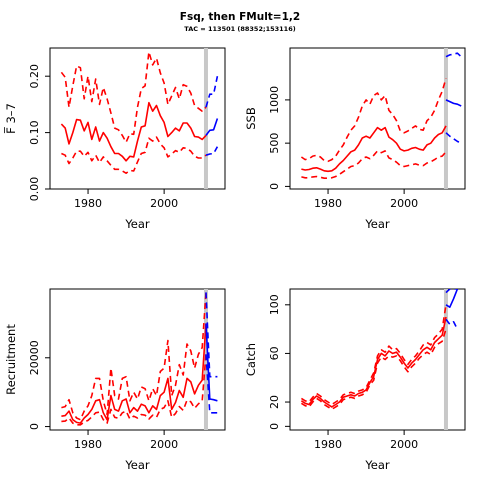 This screenshot has height=480, width=480. I want to click on figure-subtitle: TAC = 113501 (88352;153116), so click(239, 29).